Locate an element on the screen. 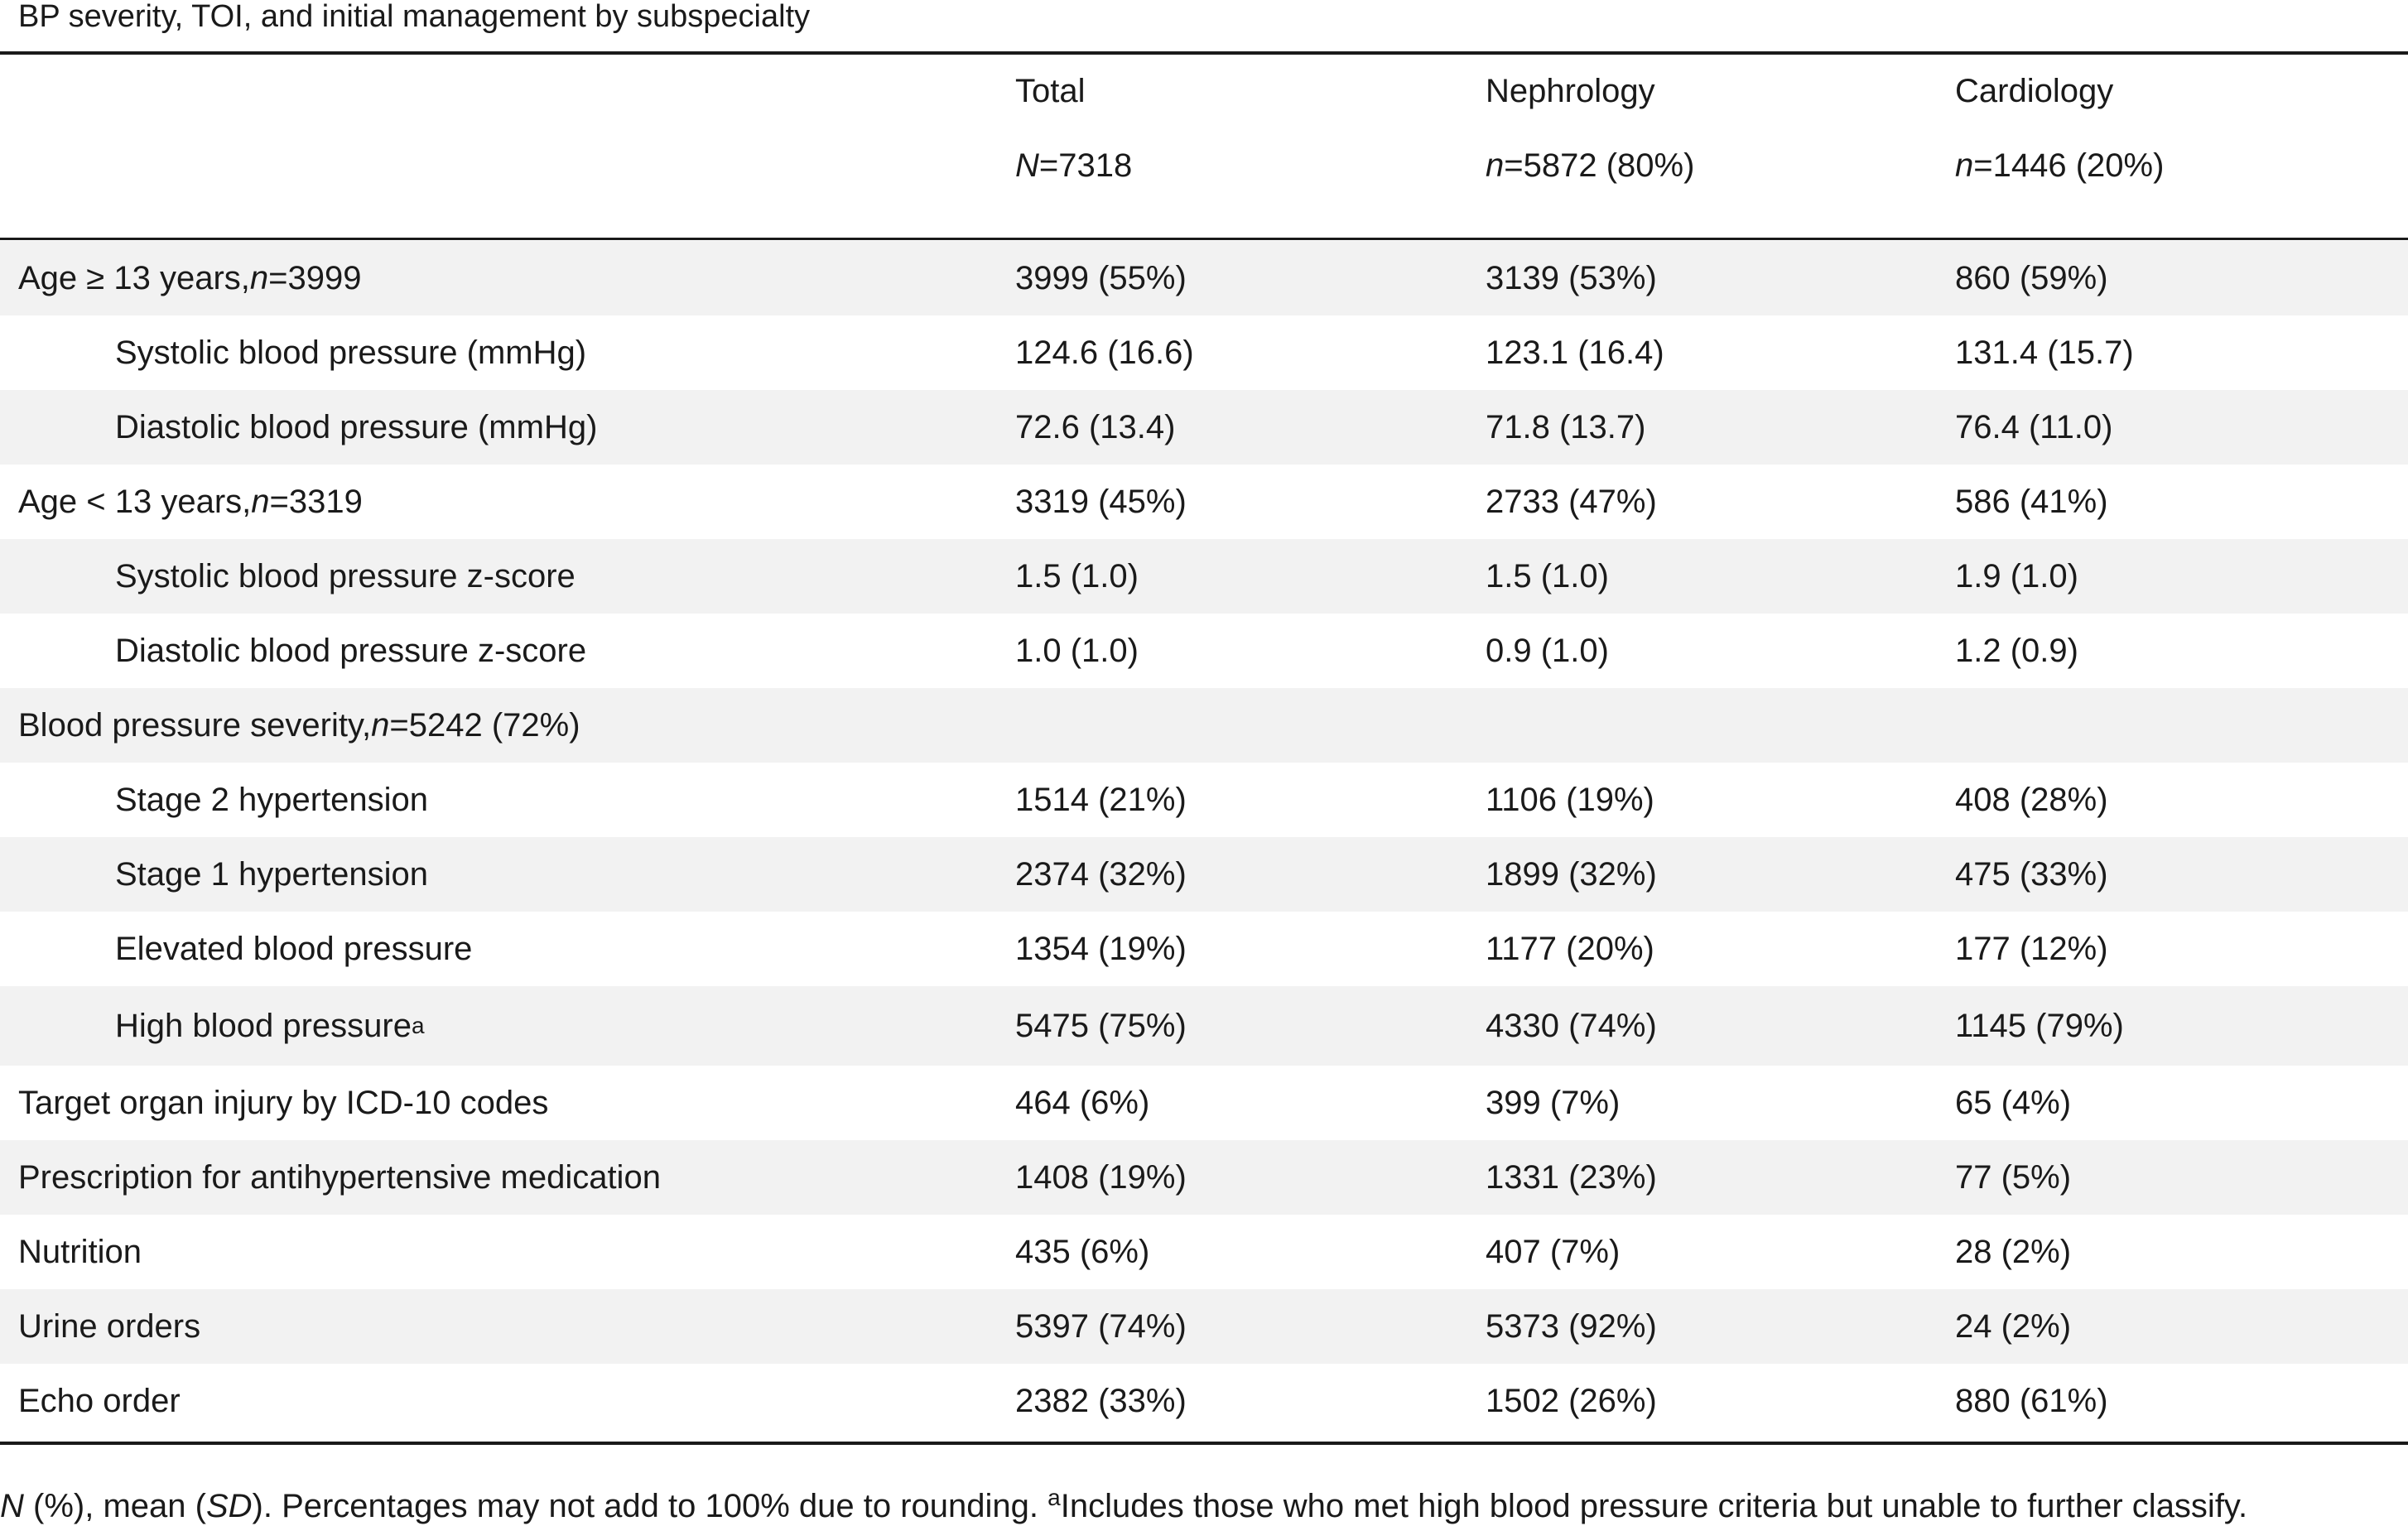  cell-total: 2382 (33%) is located at coordinates (1101, 1400).